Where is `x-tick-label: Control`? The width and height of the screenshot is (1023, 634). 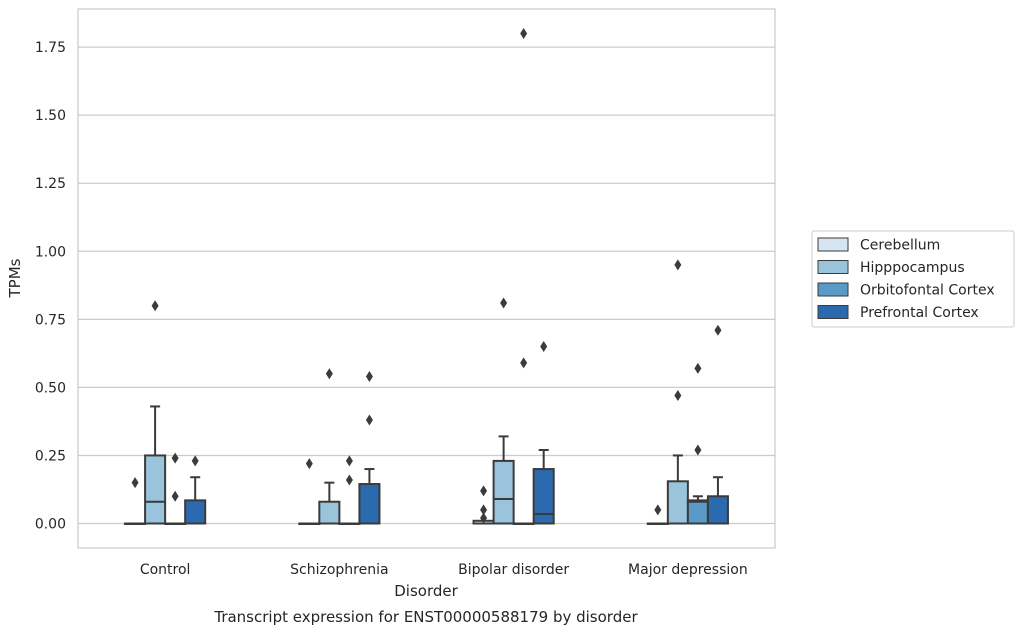
x-tick-label: Control is located at coordinates (165, 570).